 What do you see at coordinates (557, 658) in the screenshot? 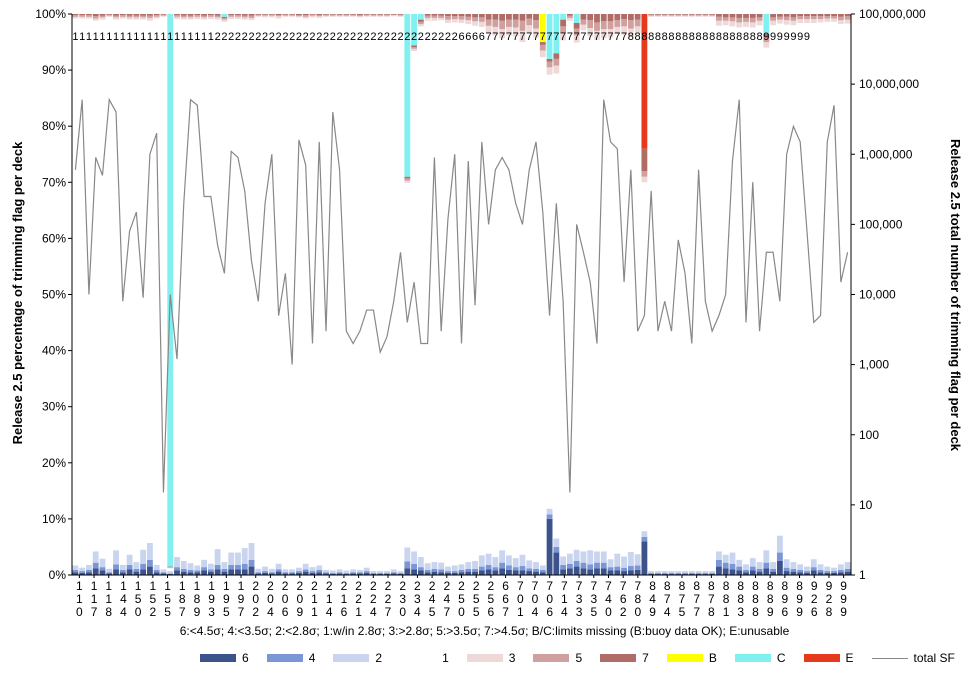
I see `legend-item-5: 5` at bounding box center [557, 658].